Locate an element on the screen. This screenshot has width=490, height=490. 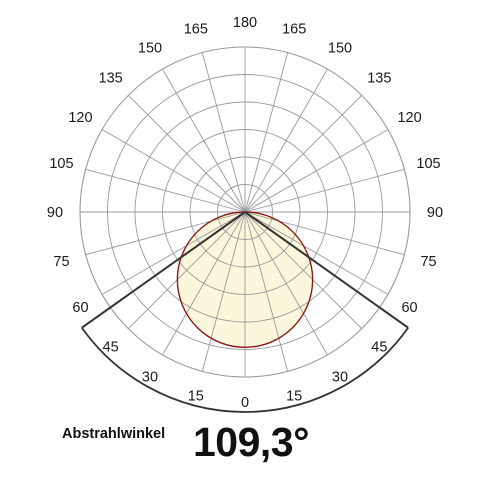
beam-line-left is located at coordinates (163, 270).